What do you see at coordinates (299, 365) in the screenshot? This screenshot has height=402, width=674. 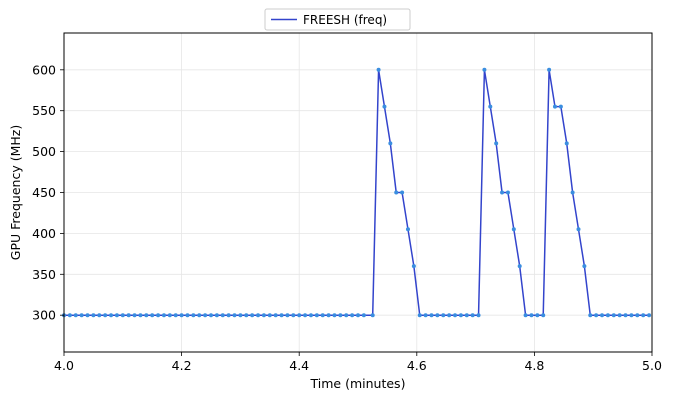 I see `x-tick-label: 4.4` at bounding box center [299, 365].